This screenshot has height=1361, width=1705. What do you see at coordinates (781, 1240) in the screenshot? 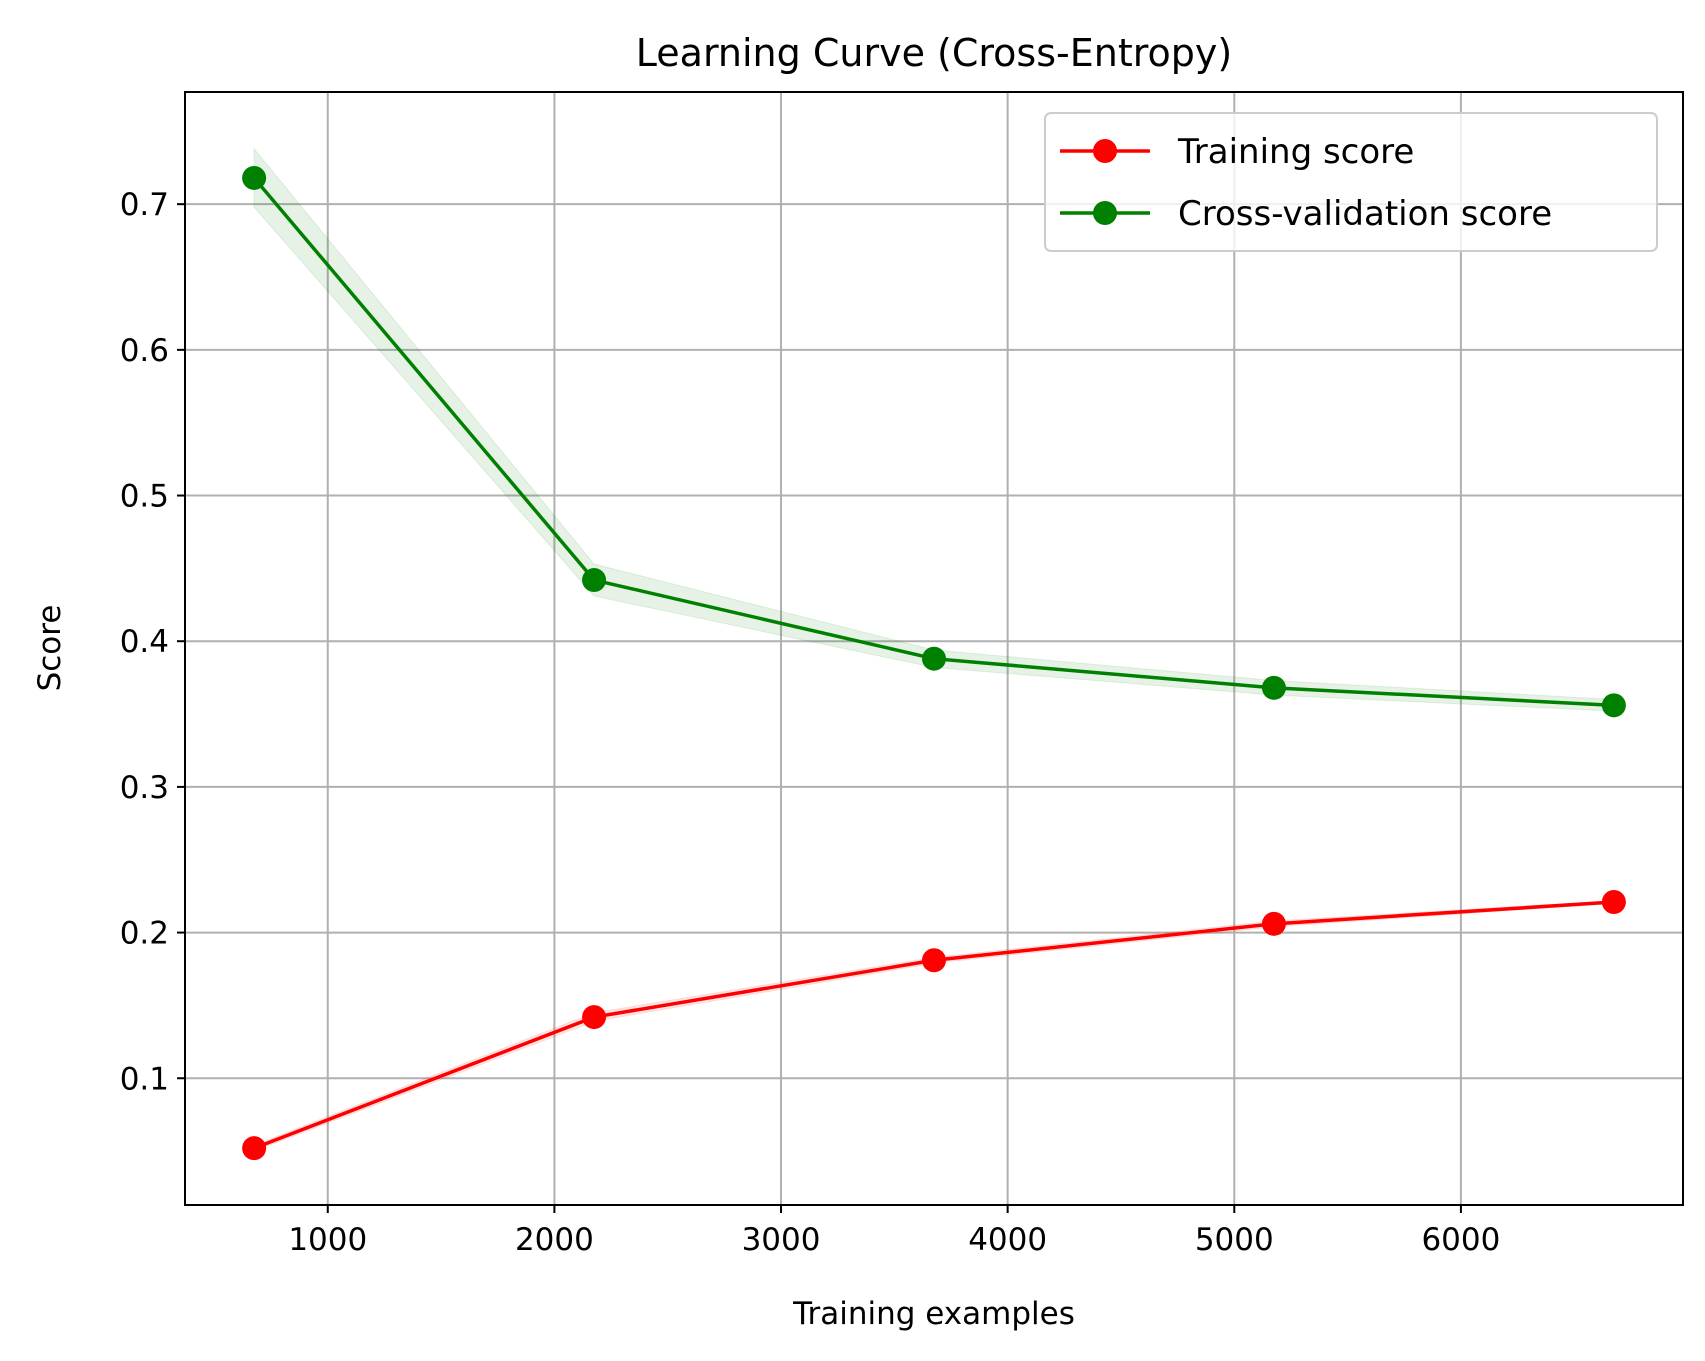
I see `x-tick-label: 3000` at bounding box center [781, 1240].